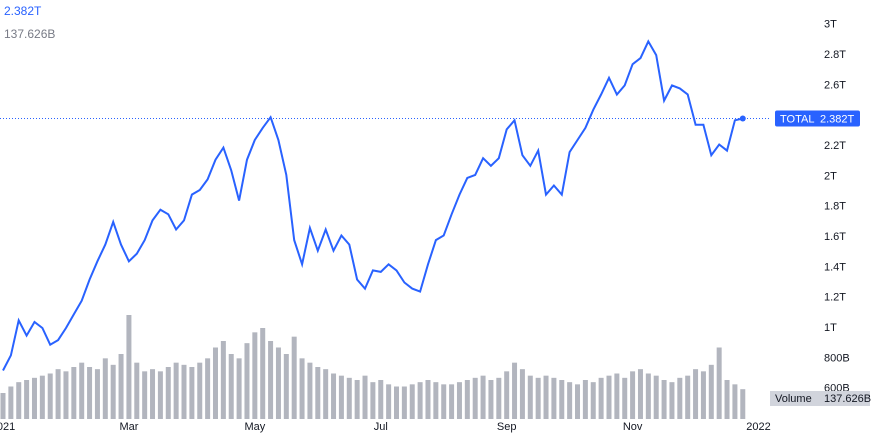 Image resolution: width=877 pixels, height=436 pixels. What do you see at coordinates (830, 25) in the screenshot?
I see `y-tick-label: 3T` at bounding box center [830, 25].